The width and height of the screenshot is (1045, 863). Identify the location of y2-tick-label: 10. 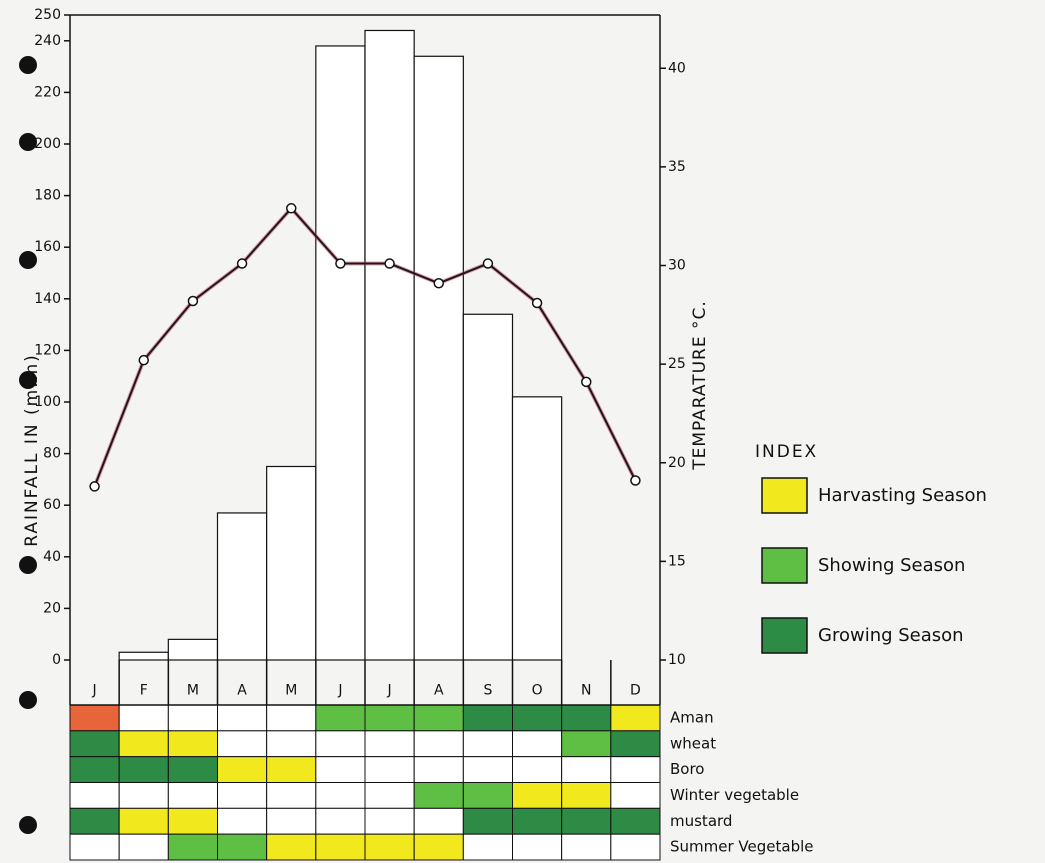
(677, 660).